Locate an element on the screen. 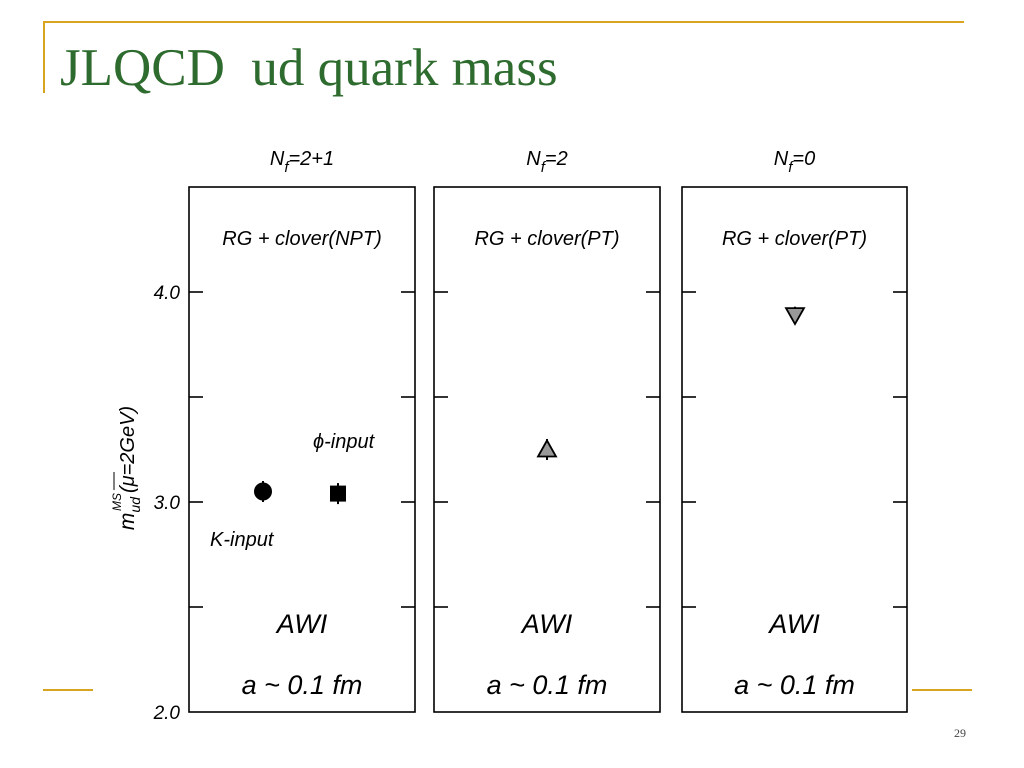 Image resolution: width=1024 pixels, height=768 pixels. y-tick-label: 4.0 is located at coordinates (167, 293).